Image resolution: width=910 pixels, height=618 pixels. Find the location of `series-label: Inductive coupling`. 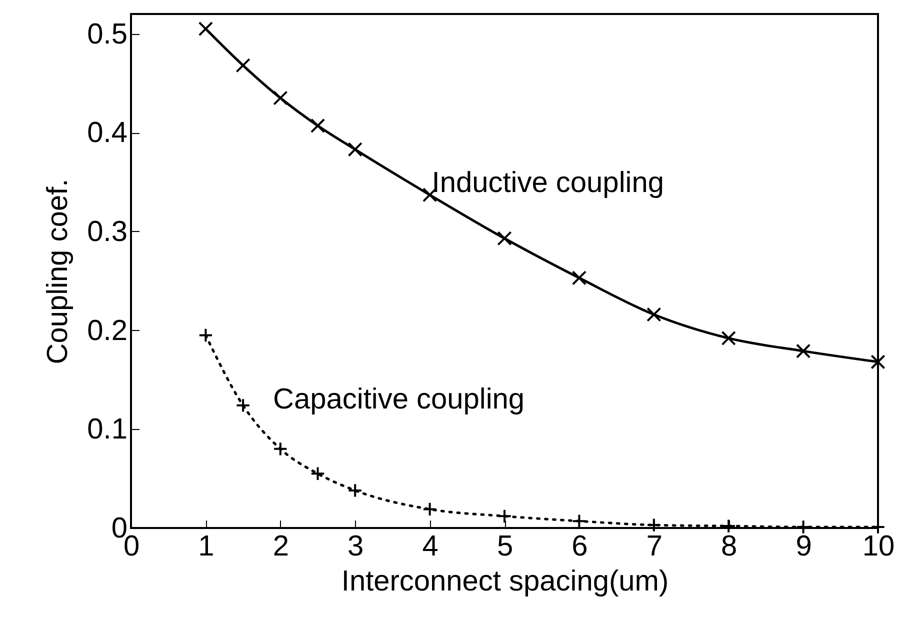

series-label: Inductive coupling is located at coordinates (548, 182).